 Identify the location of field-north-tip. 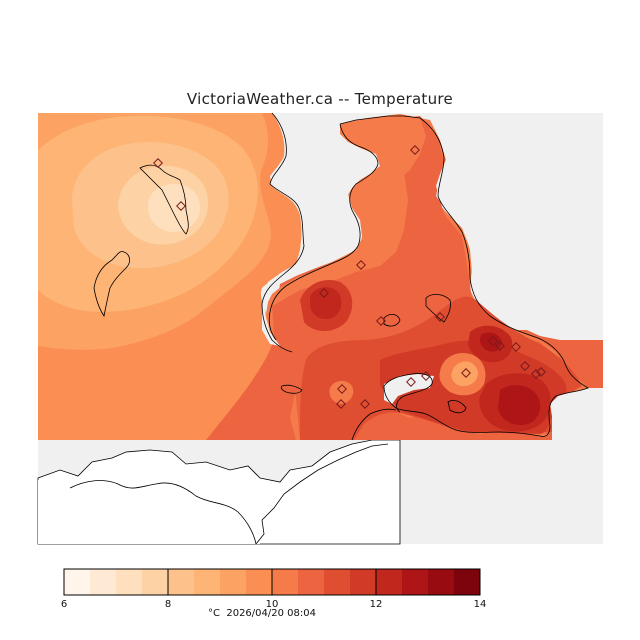
(383, 147).